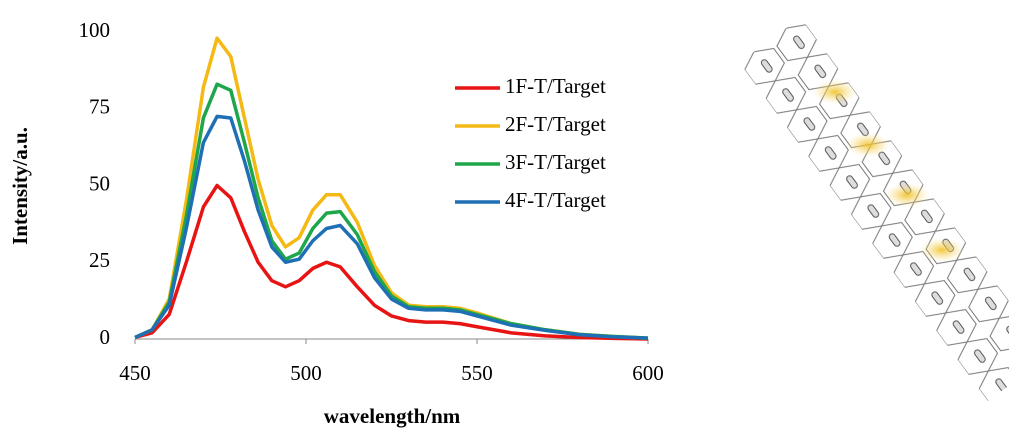 Image resolution: width=1009 pixels, height=432 pixels. I want to click on legend-label: 2F-T/Target, so click(555, 124).